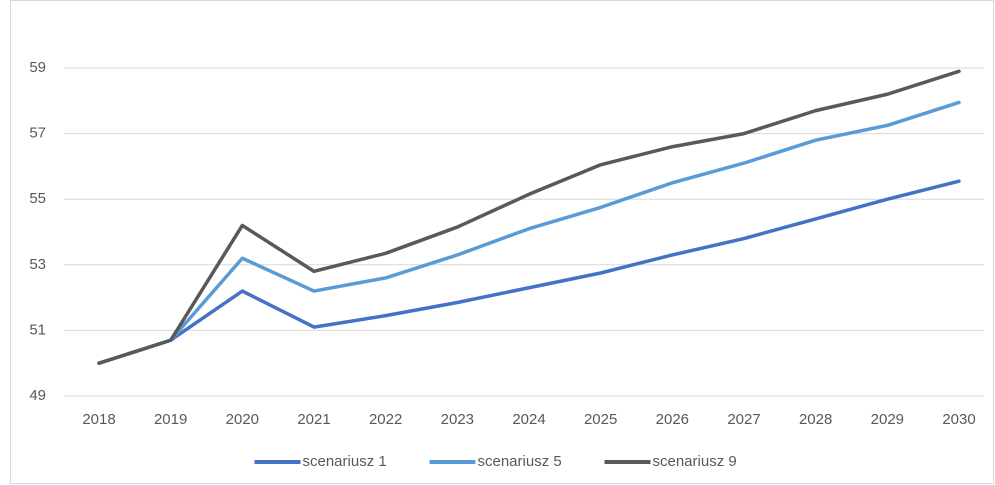 The height and width of the screenshot is (485, 995). Describe the element at coordinates (170, 419) in the screenshot. I see `x-tick-label: 2019` at that location.